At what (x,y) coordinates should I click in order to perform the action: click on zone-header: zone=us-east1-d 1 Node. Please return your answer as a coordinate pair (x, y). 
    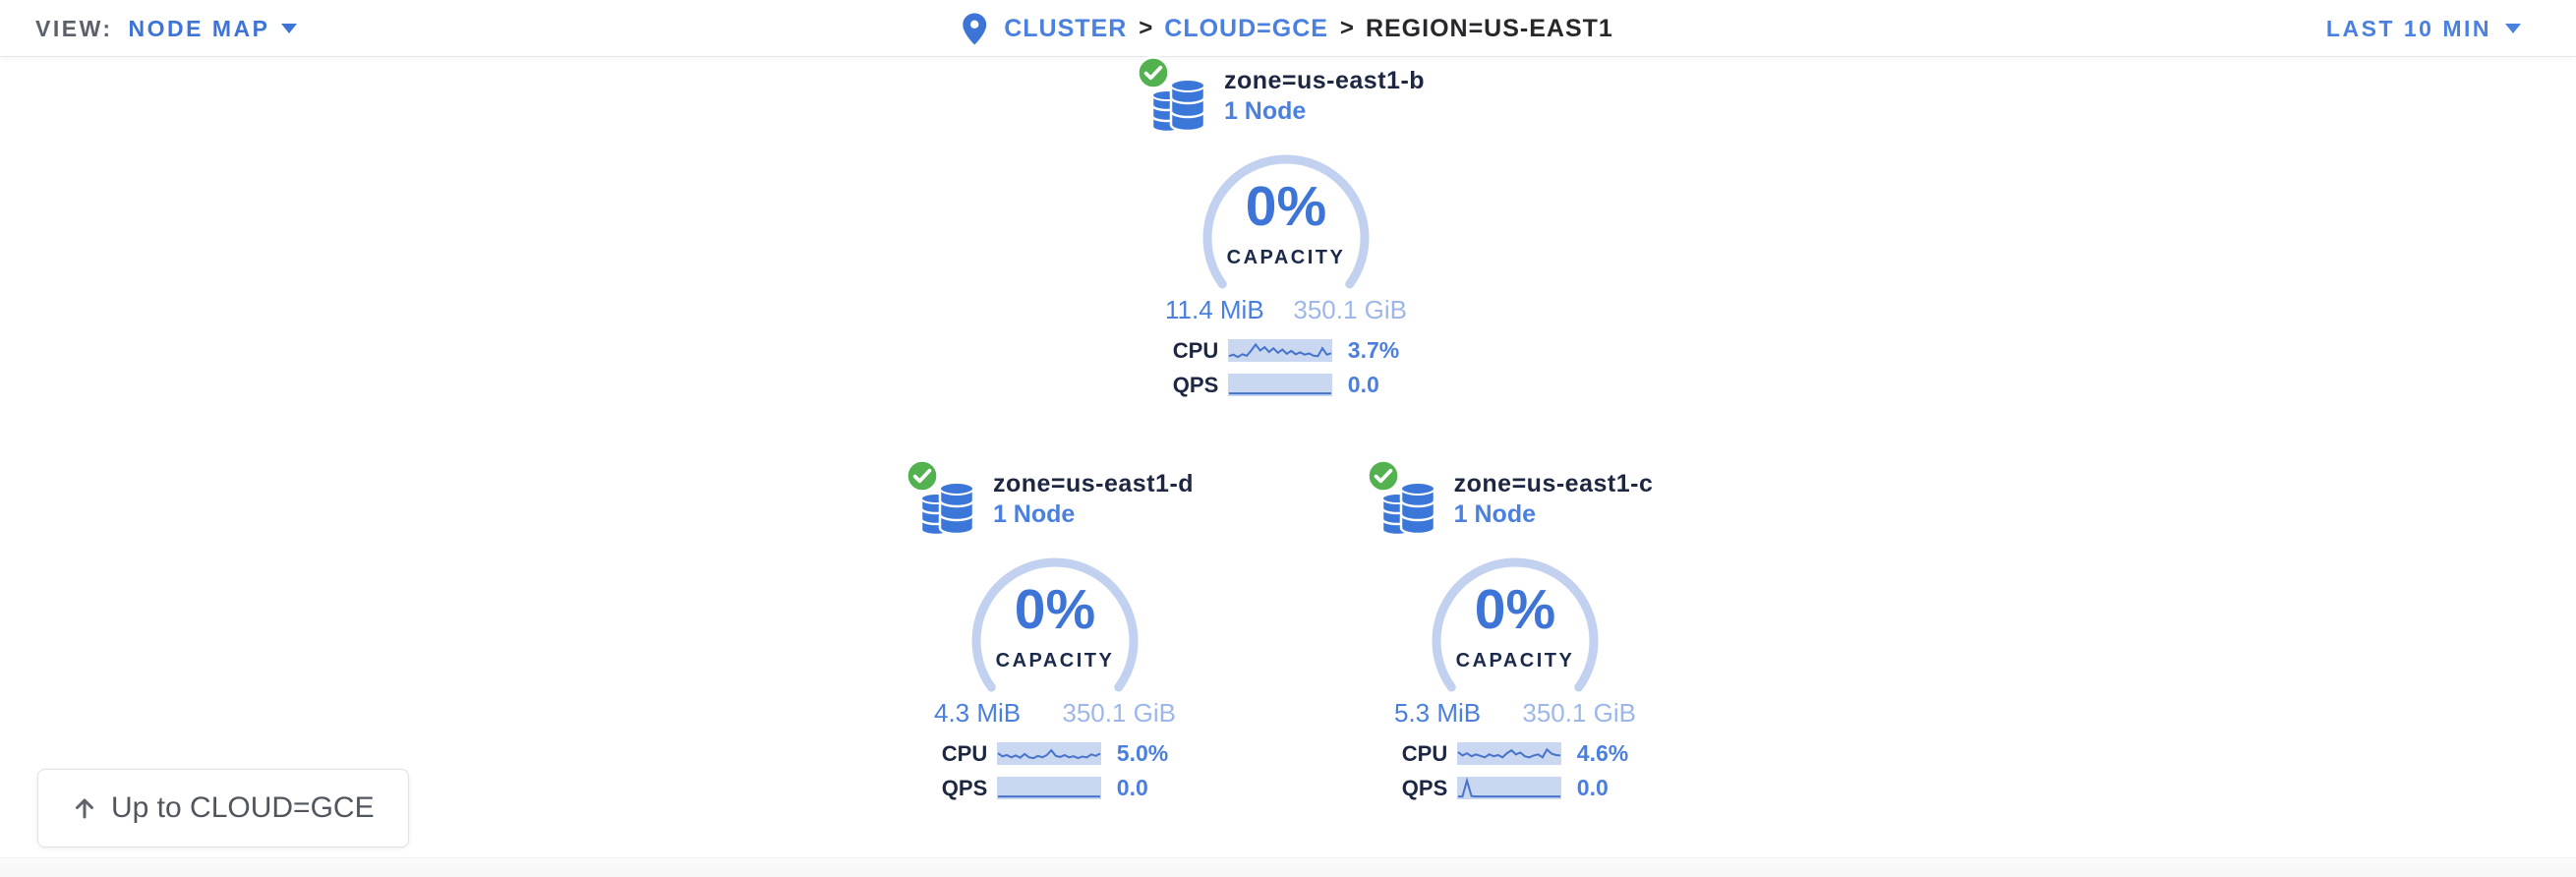
    Looking at the image, I should click on (1049, 500).